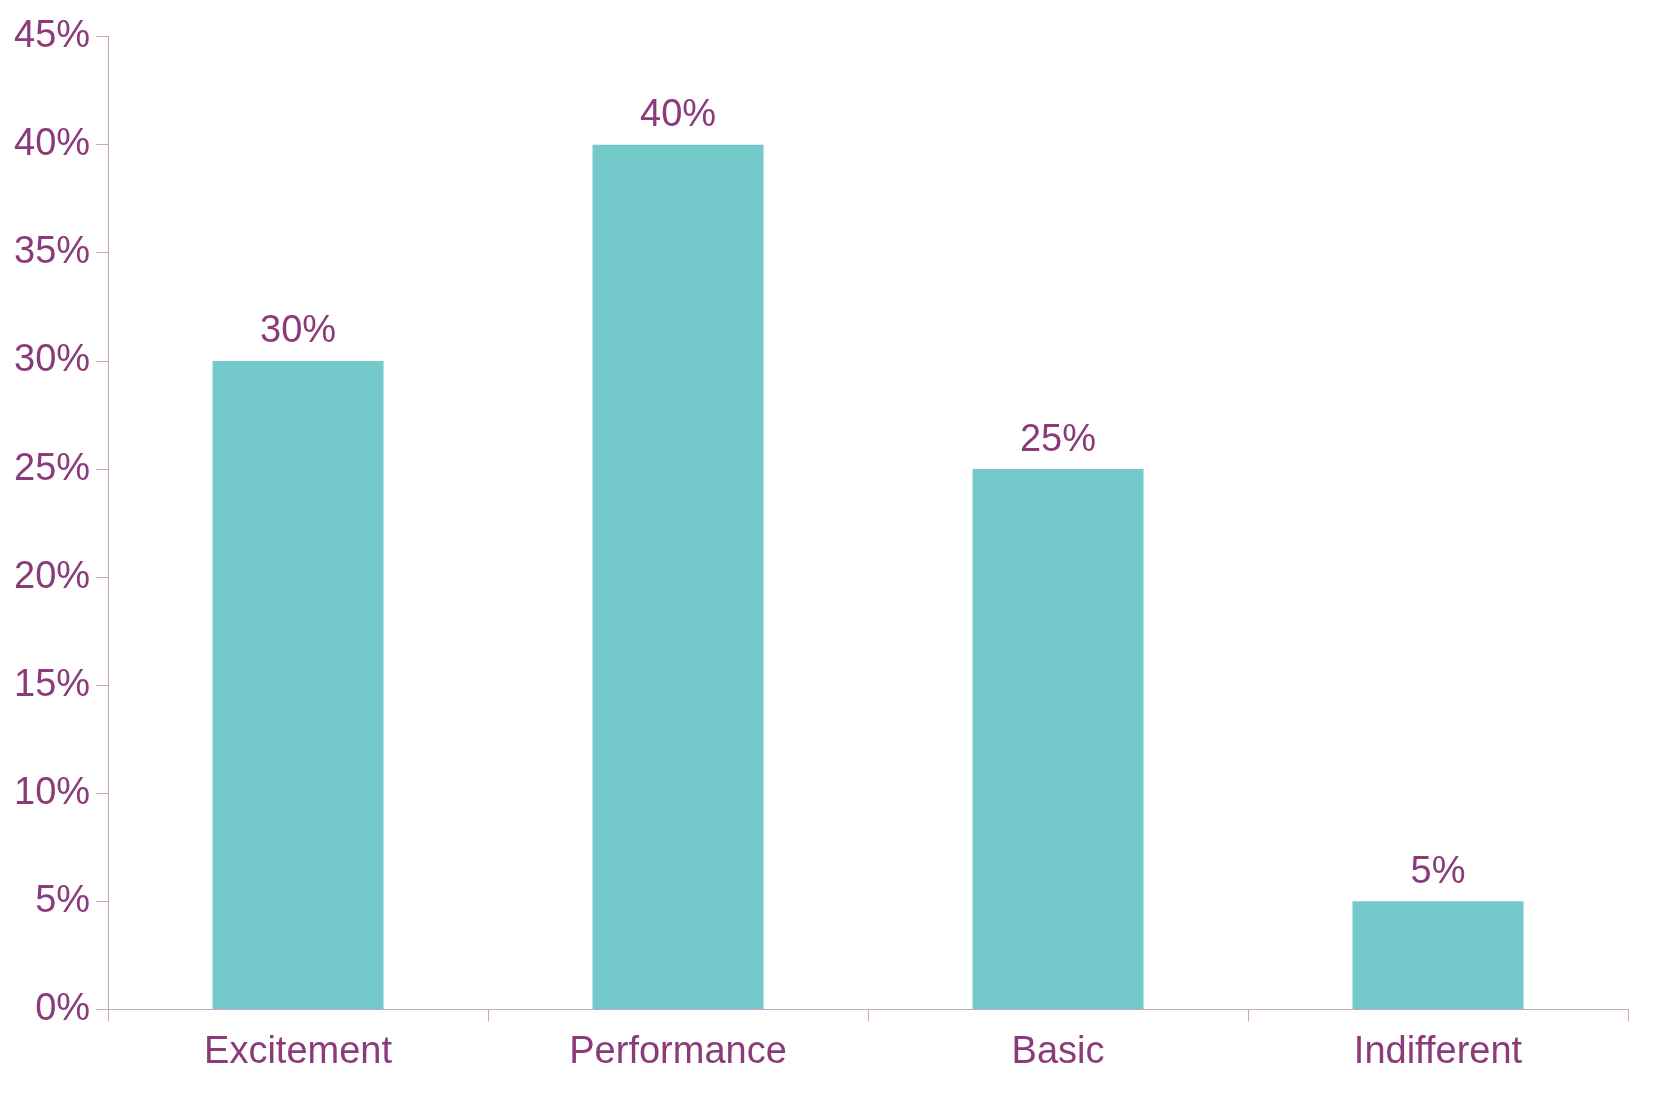 The image size is (1654, 1097). I want to click on data-label: 40%, so click(678, 113).